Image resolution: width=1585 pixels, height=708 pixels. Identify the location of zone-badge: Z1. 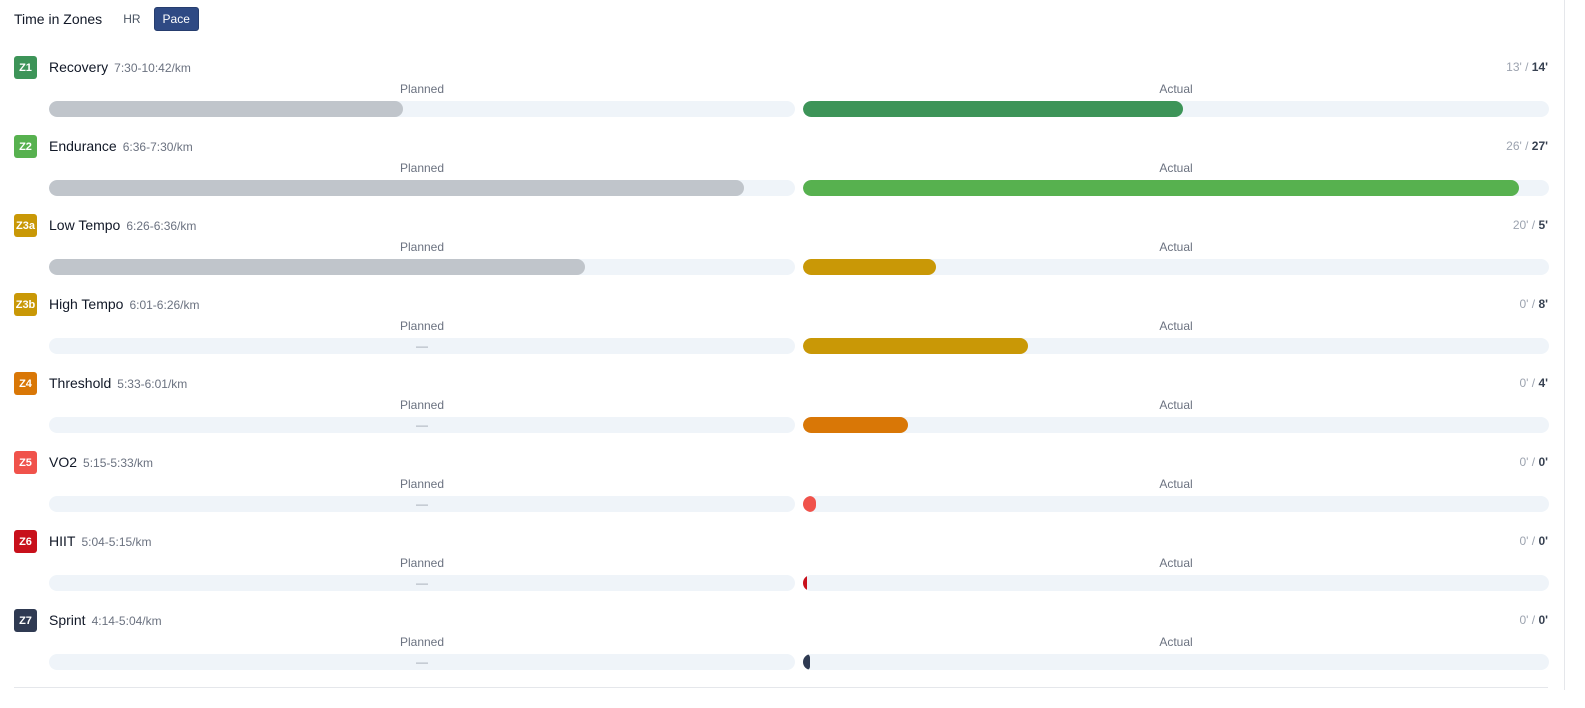
(25, 67).